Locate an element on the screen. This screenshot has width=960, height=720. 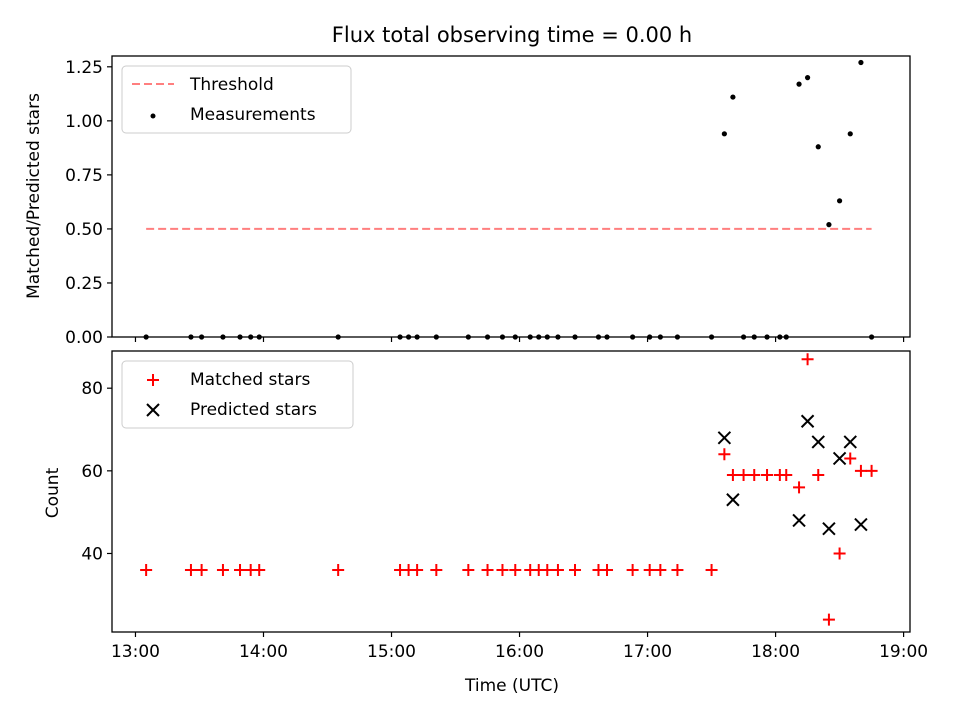
legend-predicted-swatch is located at coordinates (153, 410).